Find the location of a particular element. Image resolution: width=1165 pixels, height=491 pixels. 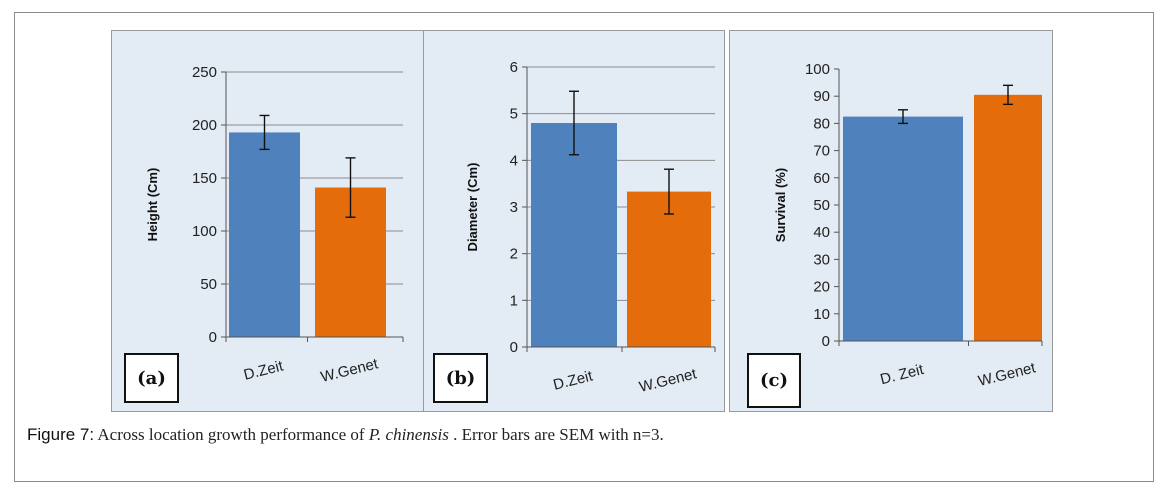

y-tick-label: 70 is located at coordinates (821, 151).